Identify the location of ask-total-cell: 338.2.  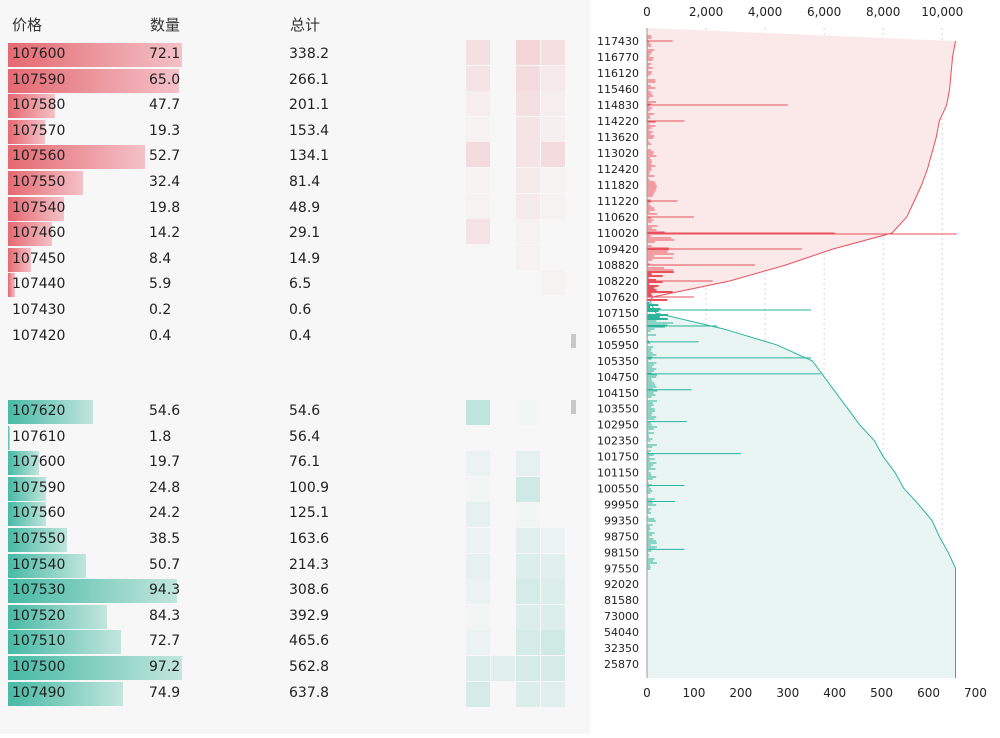
(309, 54).